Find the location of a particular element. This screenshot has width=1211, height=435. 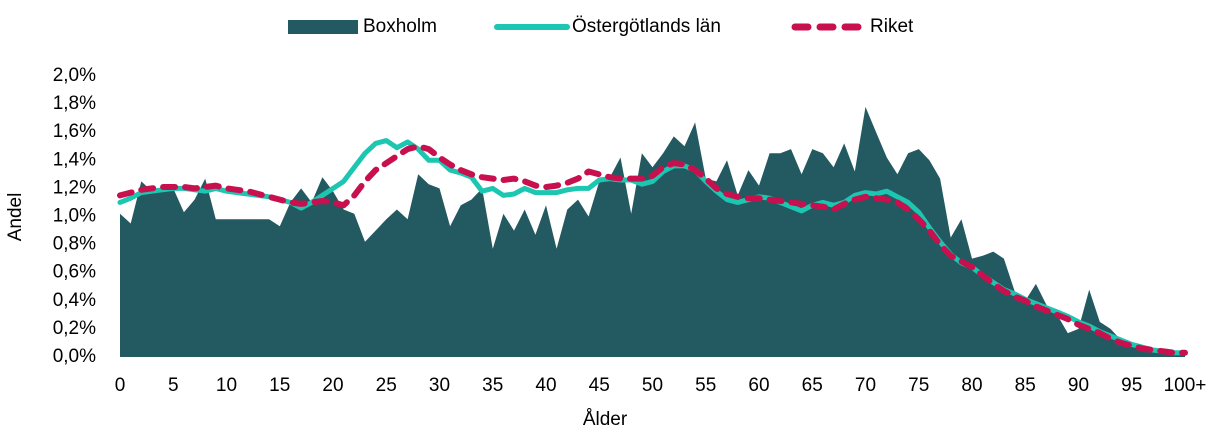

y-tick-label: 0,8% is located at coordinates (74, 244).